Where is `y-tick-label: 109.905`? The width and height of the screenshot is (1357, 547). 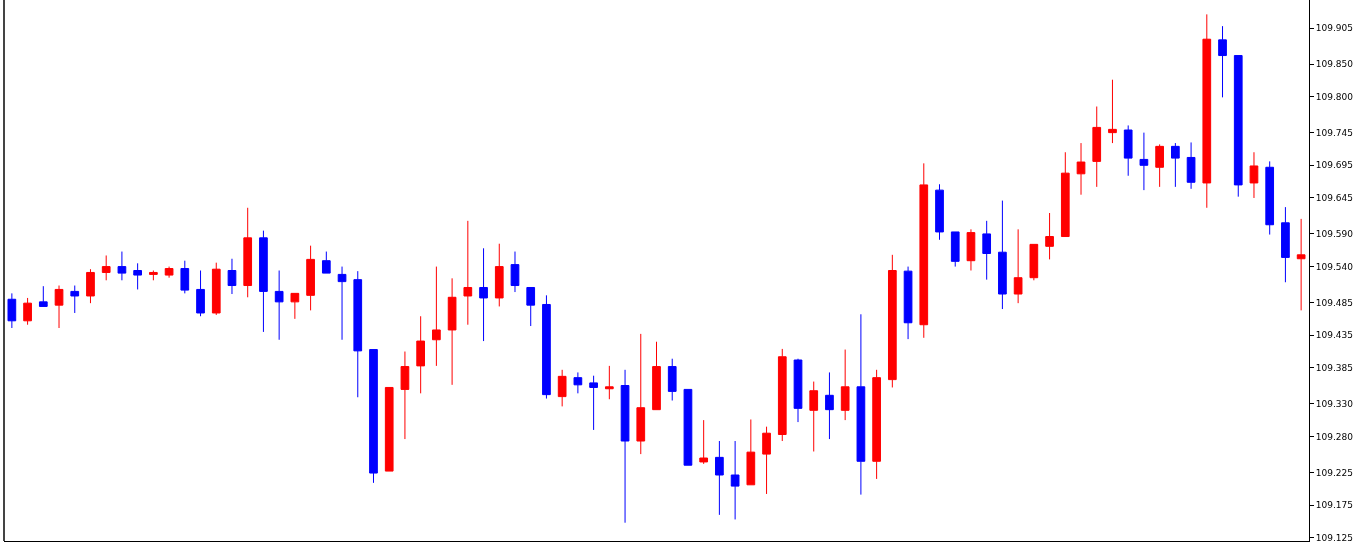 y-tick-label: 109.905 is located at coordinates (1334, 28).